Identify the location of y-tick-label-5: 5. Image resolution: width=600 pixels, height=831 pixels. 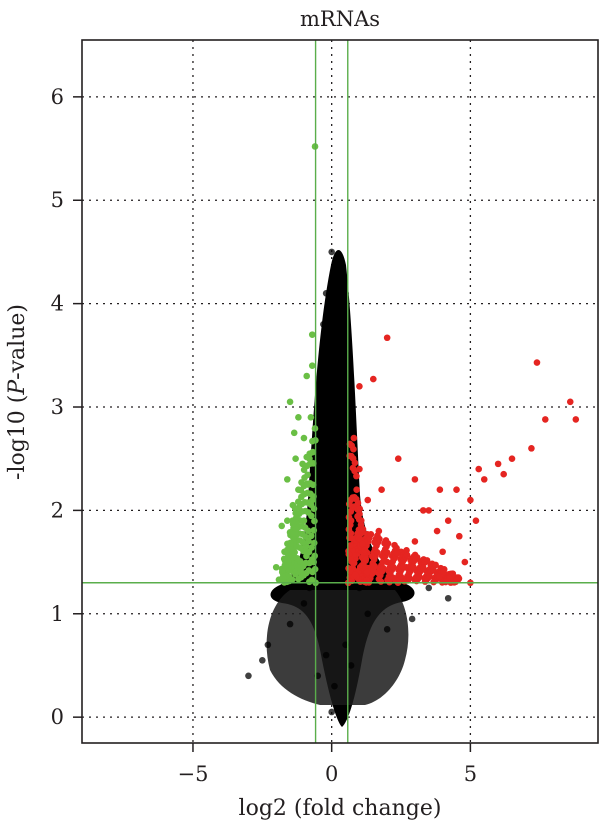
(57, 200).